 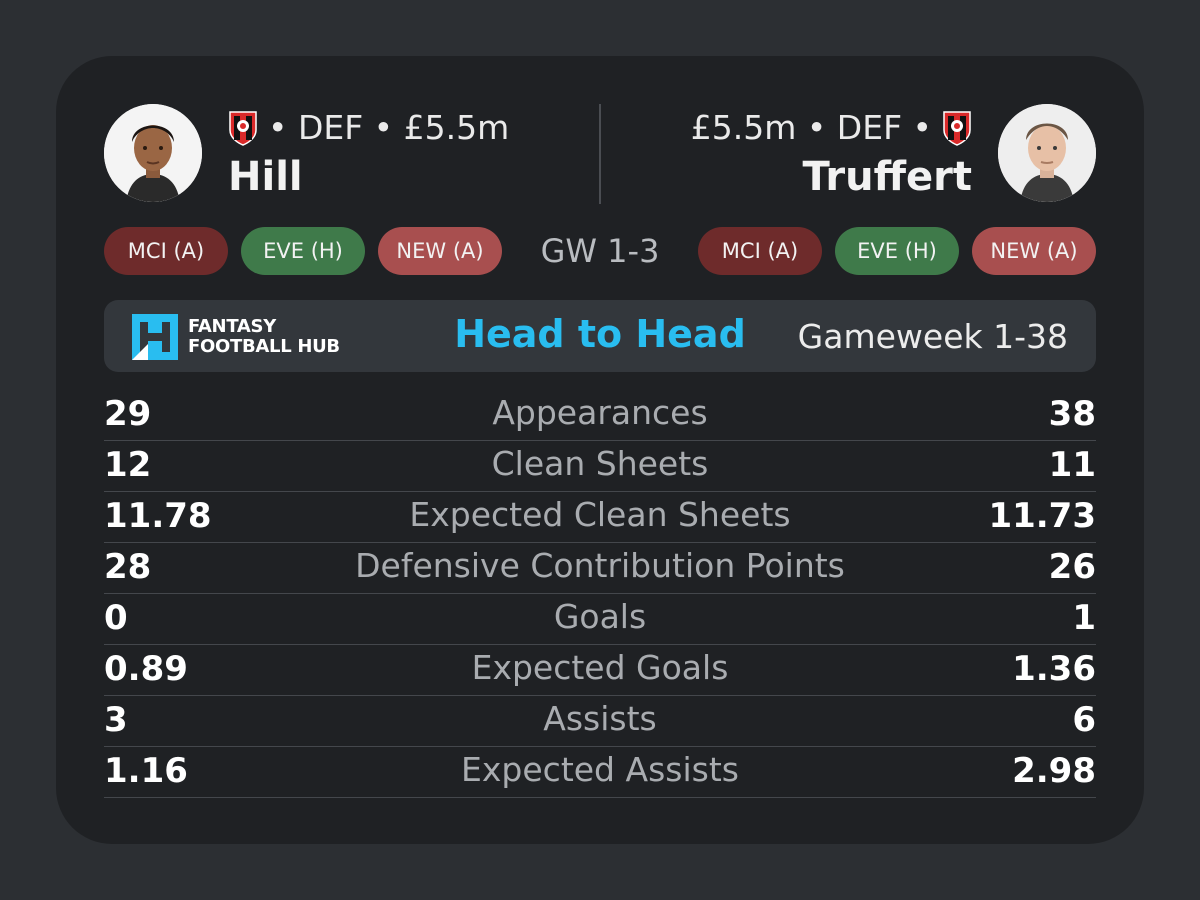 I want to click on table-row: 1.16 Expected Assists 2.98, so click(x=600, y=772).